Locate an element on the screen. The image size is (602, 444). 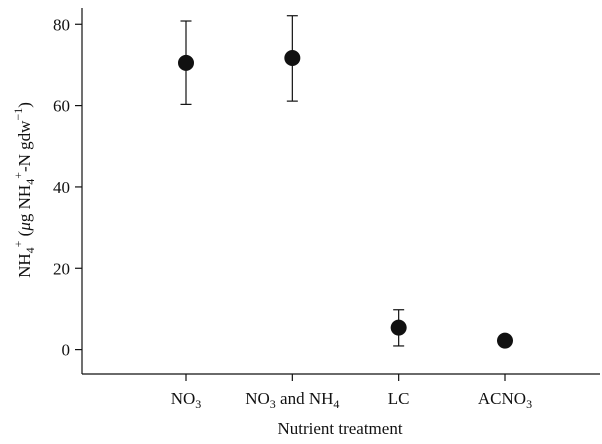
x-tick-label: ACNO3 is located at coordinates (505, 400).